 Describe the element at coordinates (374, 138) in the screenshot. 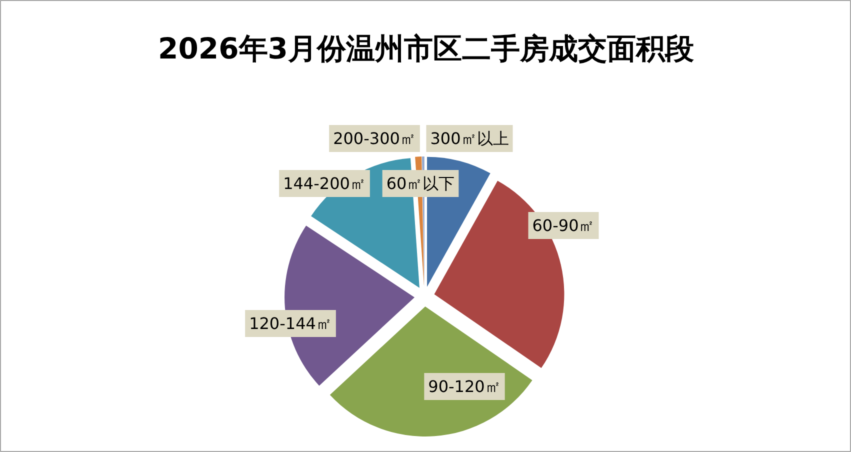

I see `slice-label: 200-300㎡` at that location.